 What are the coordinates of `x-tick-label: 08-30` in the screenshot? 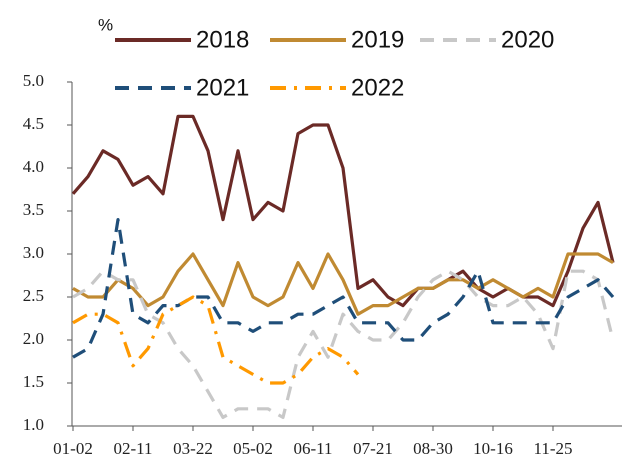 It's located at (433, 448).